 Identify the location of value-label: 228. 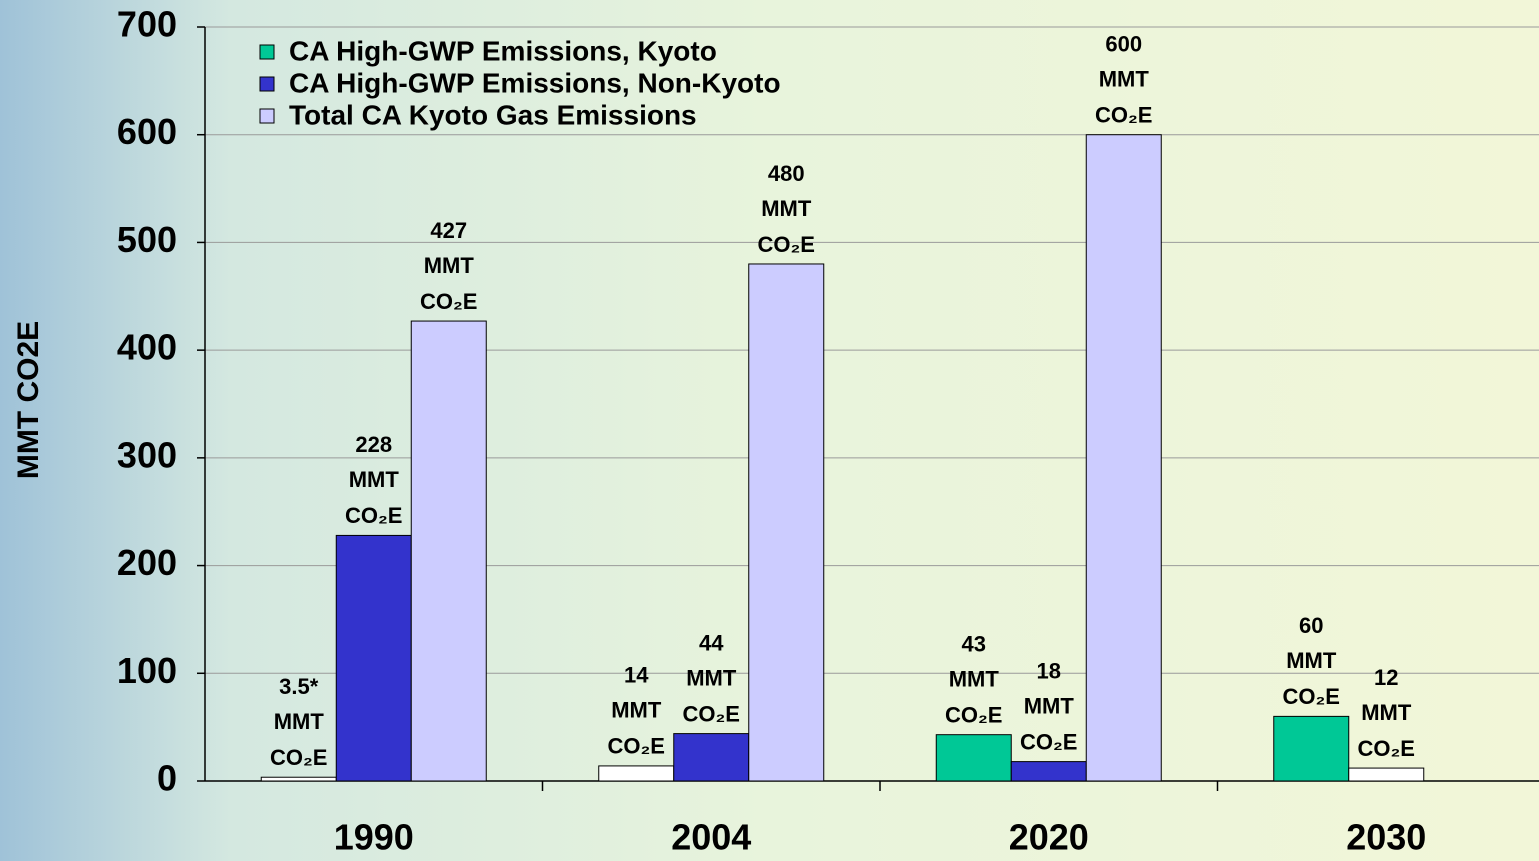
(373, 444).